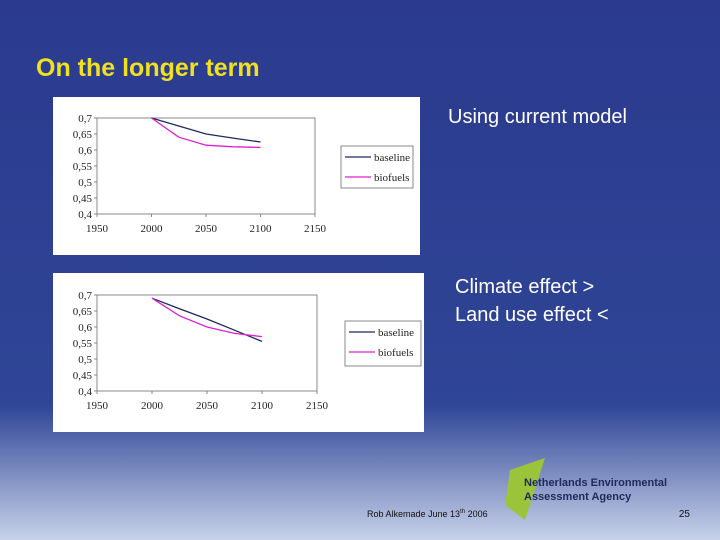 The image size is (720, 540). I want to click on note: Climate effect >, so click(524, 287).